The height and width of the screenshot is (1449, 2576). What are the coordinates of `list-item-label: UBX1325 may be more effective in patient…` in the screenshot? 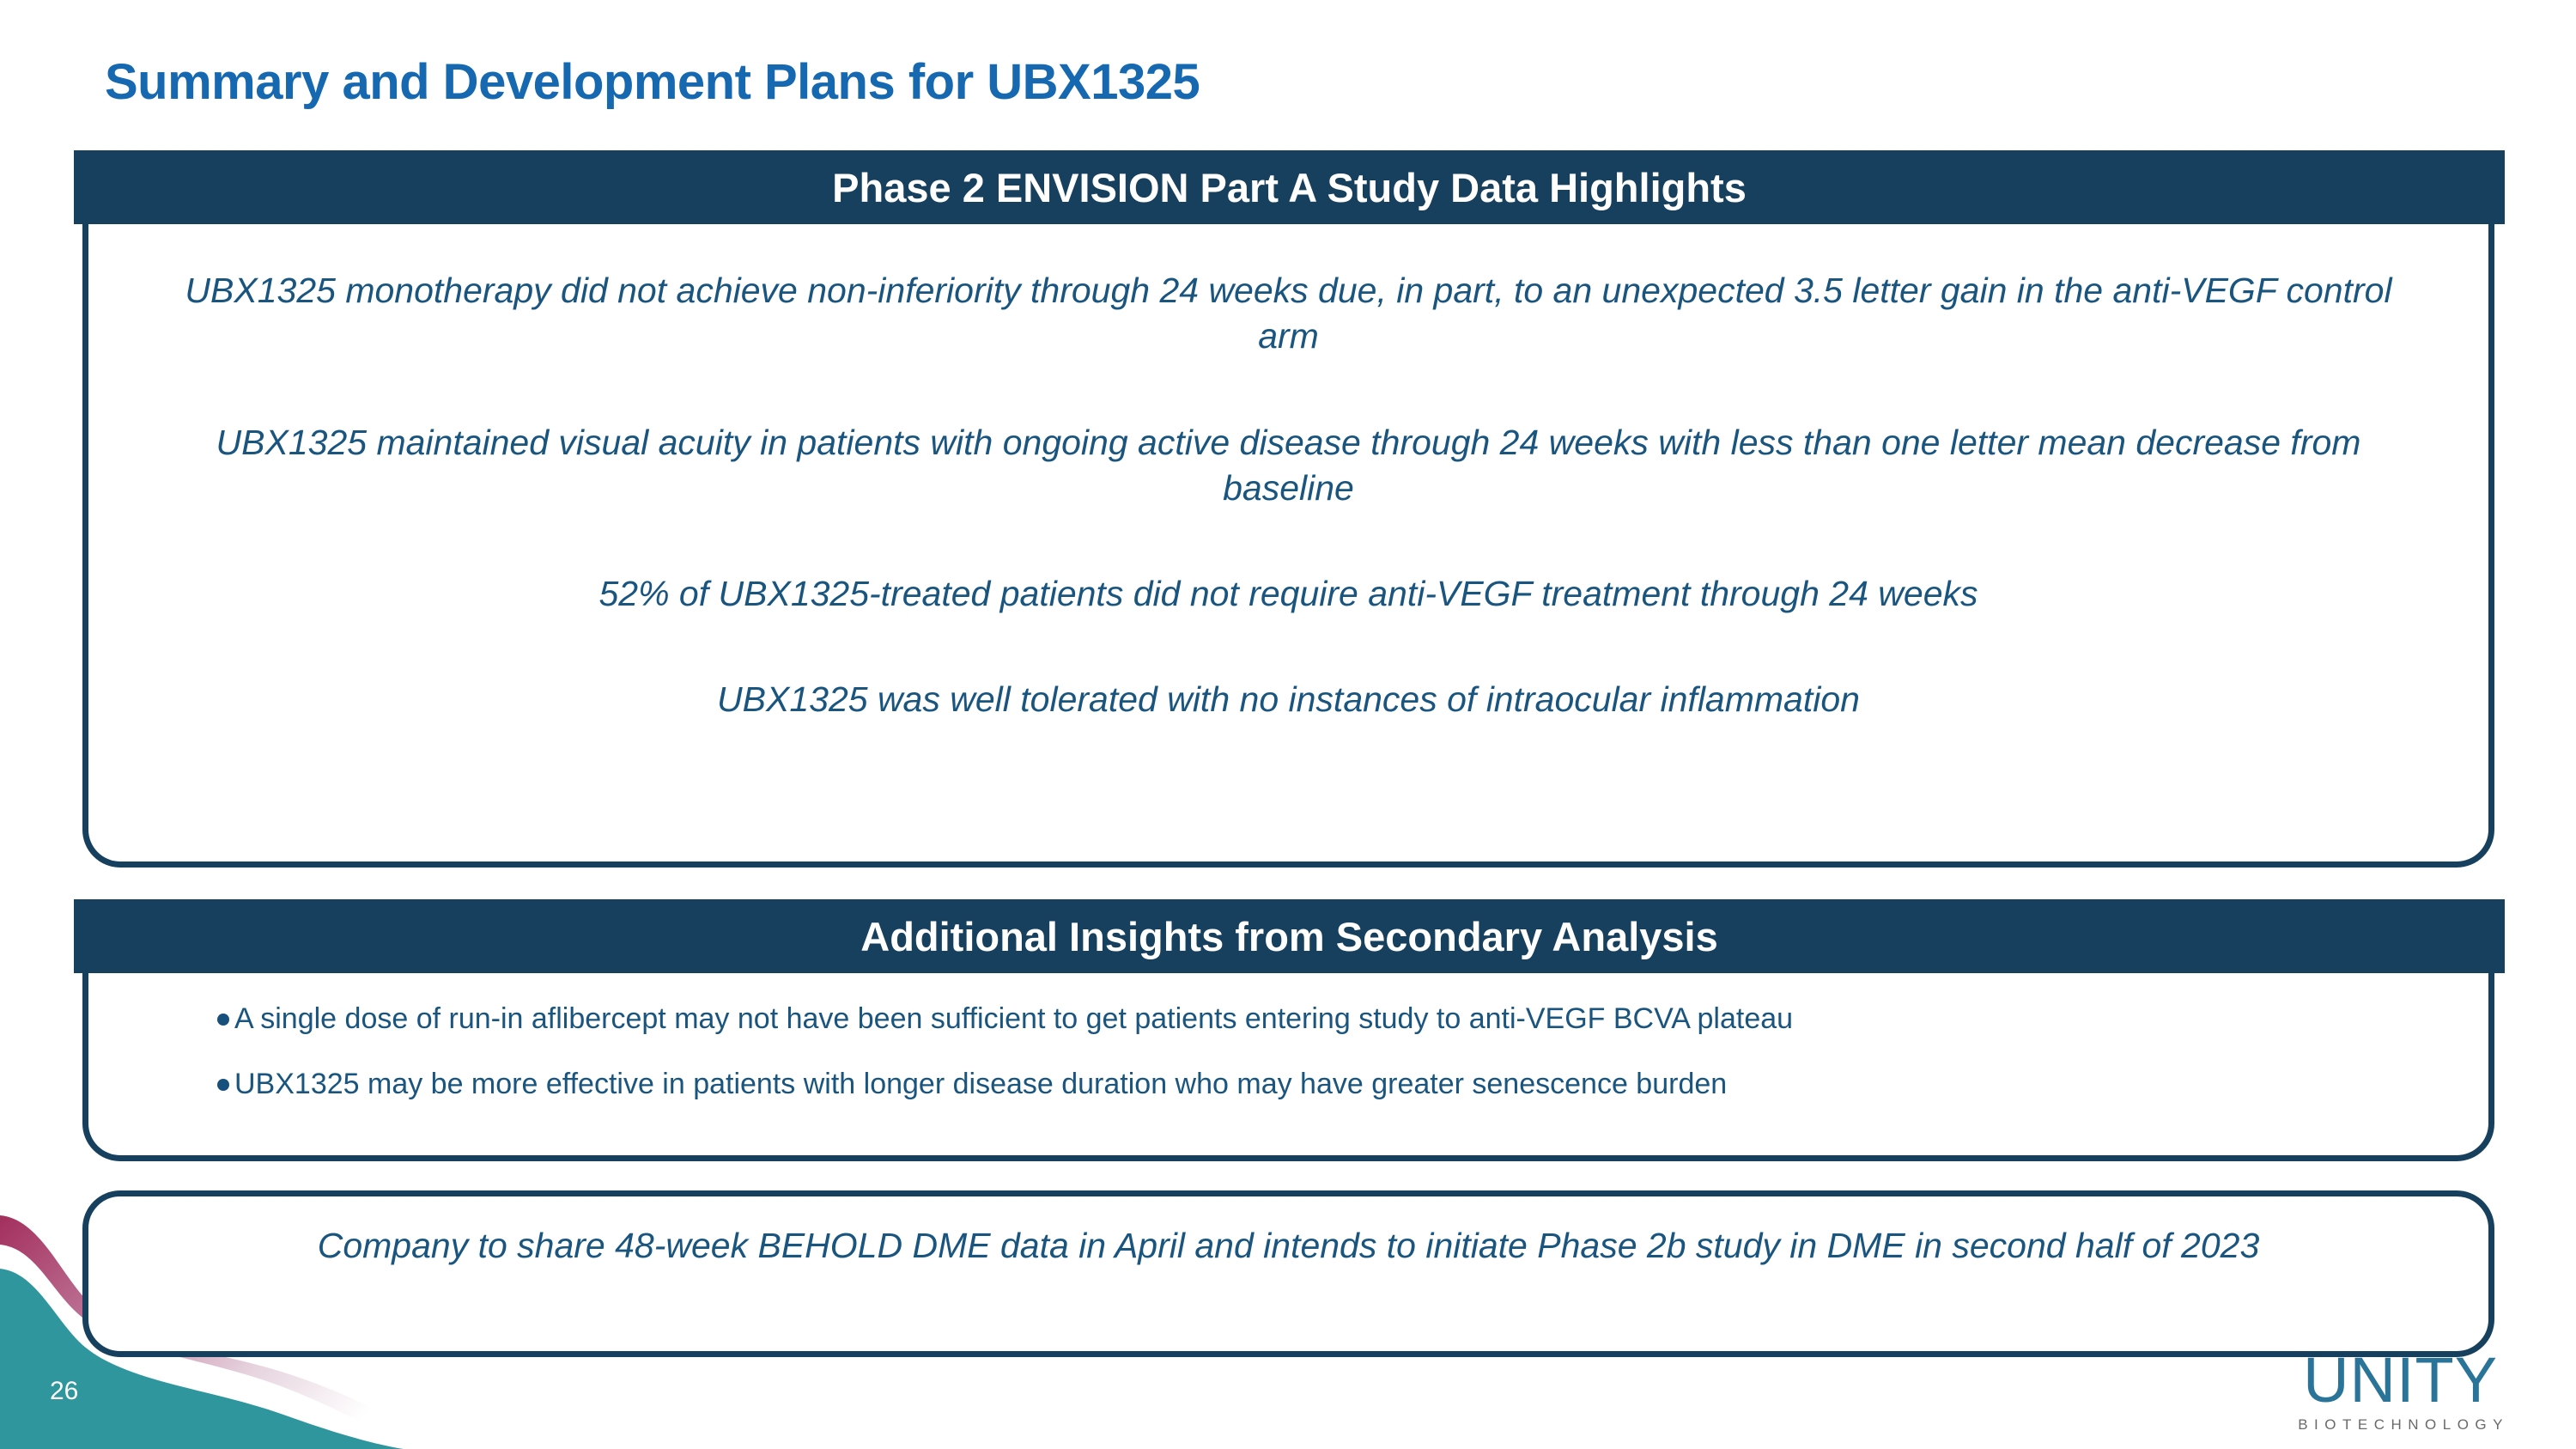 It's located at (981, 1084).